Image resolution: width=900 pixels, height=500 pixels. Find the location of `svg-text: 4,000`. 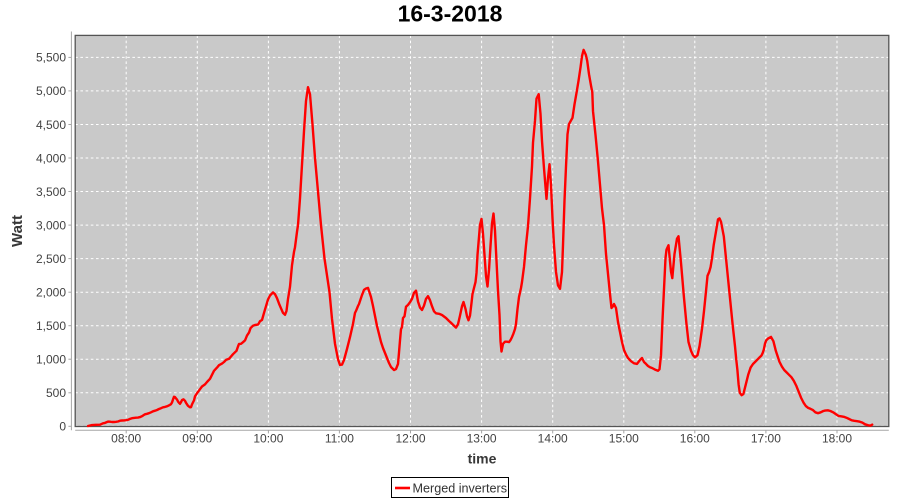

svg-text: 4,000 is located at coordinates (51, 158).